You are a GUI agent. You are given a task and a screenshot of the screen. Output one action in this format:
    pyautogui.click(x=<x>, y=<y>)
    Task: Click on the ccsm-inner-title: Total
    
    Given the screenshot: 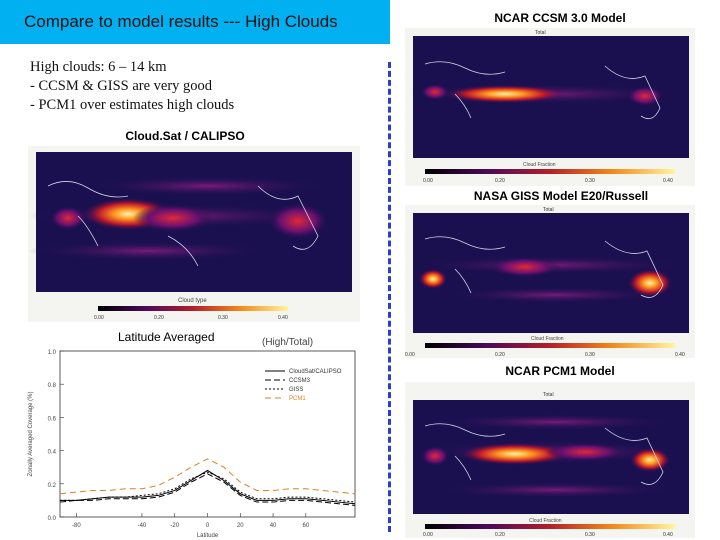 What is the action you would take?
    pyautogui.click(x=540, y=33)
    